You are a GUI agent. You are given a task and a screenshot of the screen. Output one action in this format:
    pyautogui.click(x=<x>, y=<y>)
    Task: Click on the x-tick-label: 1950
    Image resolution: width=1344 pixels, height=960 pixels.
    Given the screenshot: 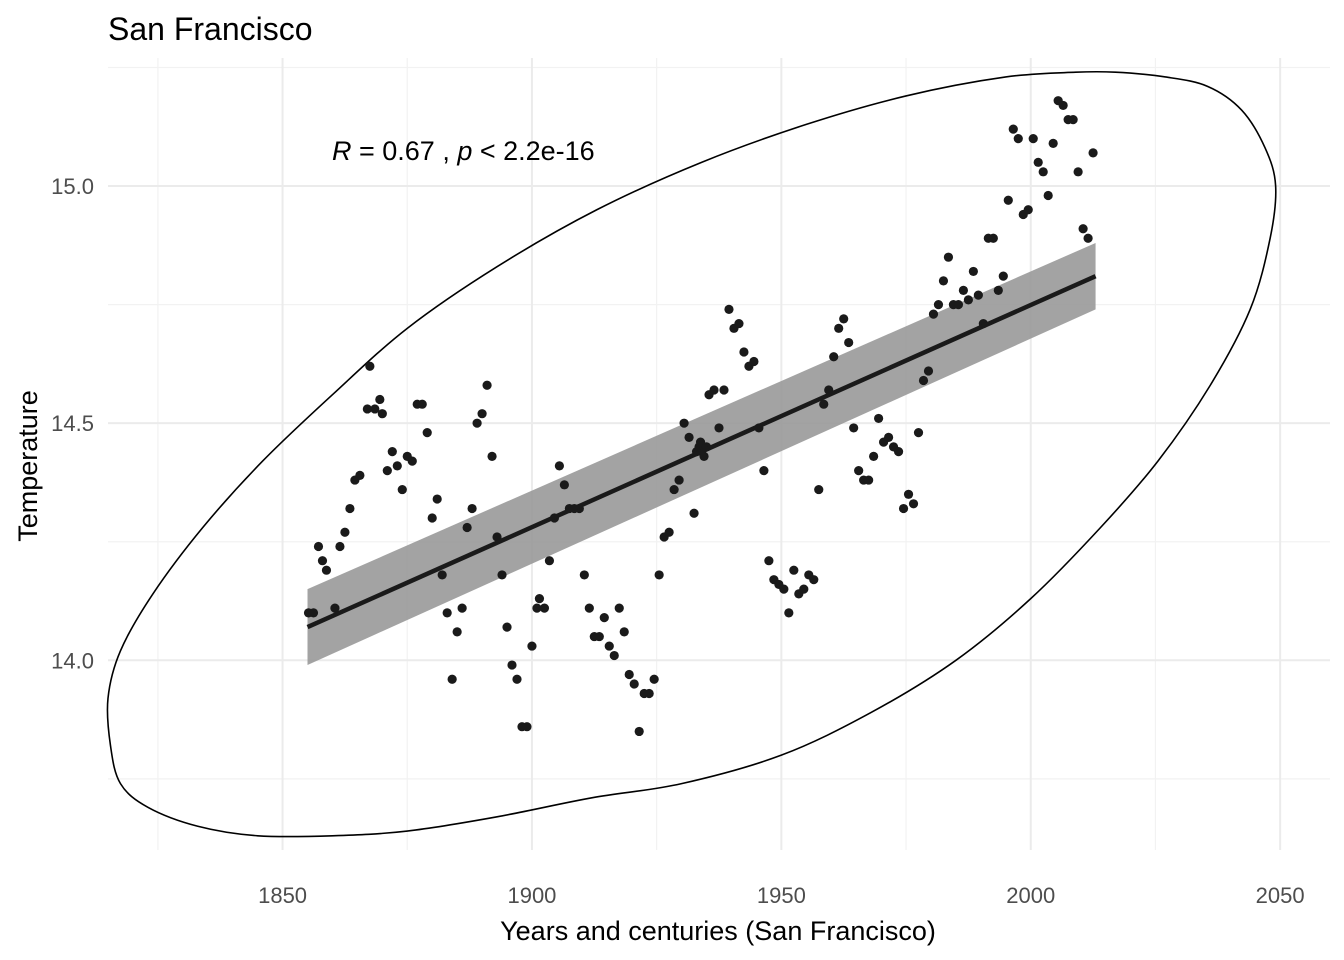 What is the action you would take?
    pyautogui.click(x=781, y=895)
    